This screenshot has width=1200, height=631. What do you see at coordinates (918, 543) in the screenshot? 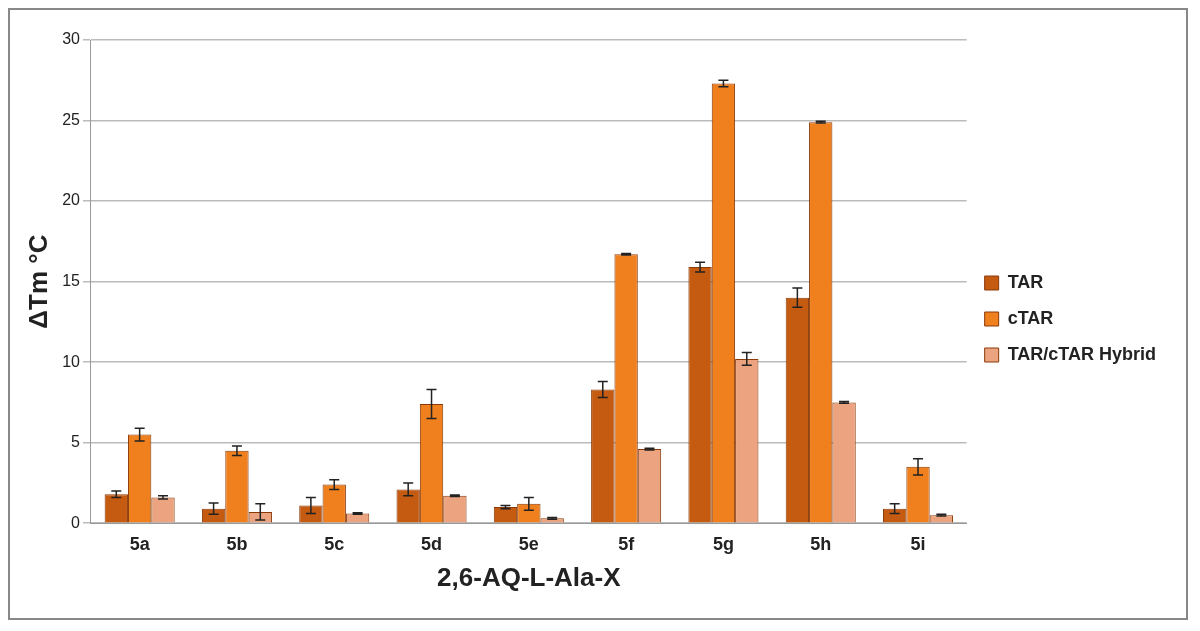
I see `x-tick-label: 5i` at bounding box center [918, 543].